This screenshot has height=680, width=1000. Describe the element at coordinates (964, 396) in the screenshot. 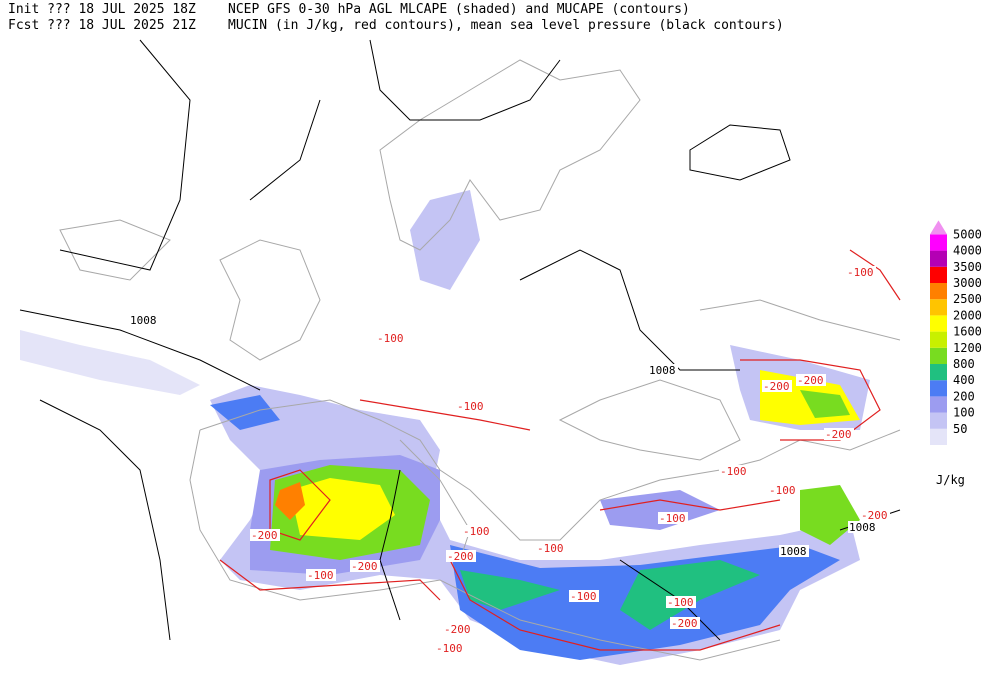

I see `colorbar-label: 200` at that location.